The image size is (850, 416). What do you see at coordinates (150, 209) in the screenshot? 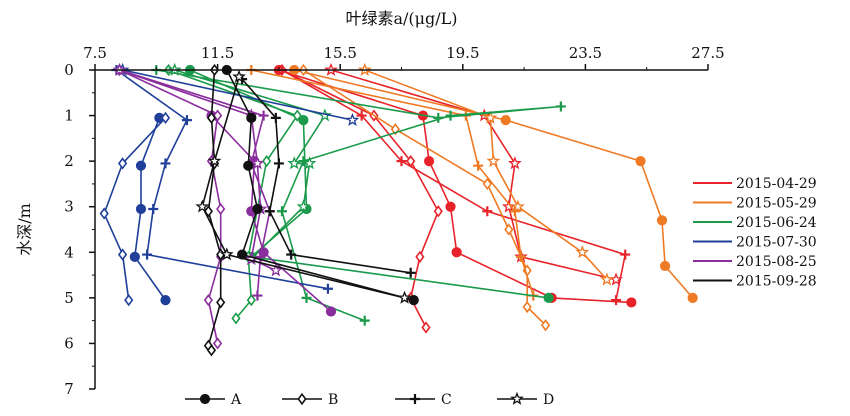
I see `series-2015-07-30-A` at bounding box center [150, 209].